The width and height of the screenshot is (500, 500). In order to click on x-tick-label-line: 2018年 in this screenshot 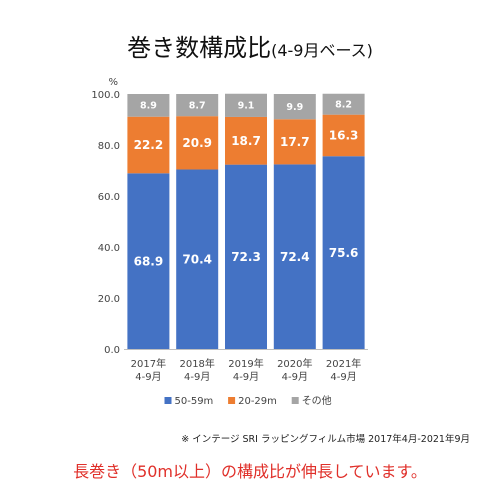, I will do `click(196, 363)`.